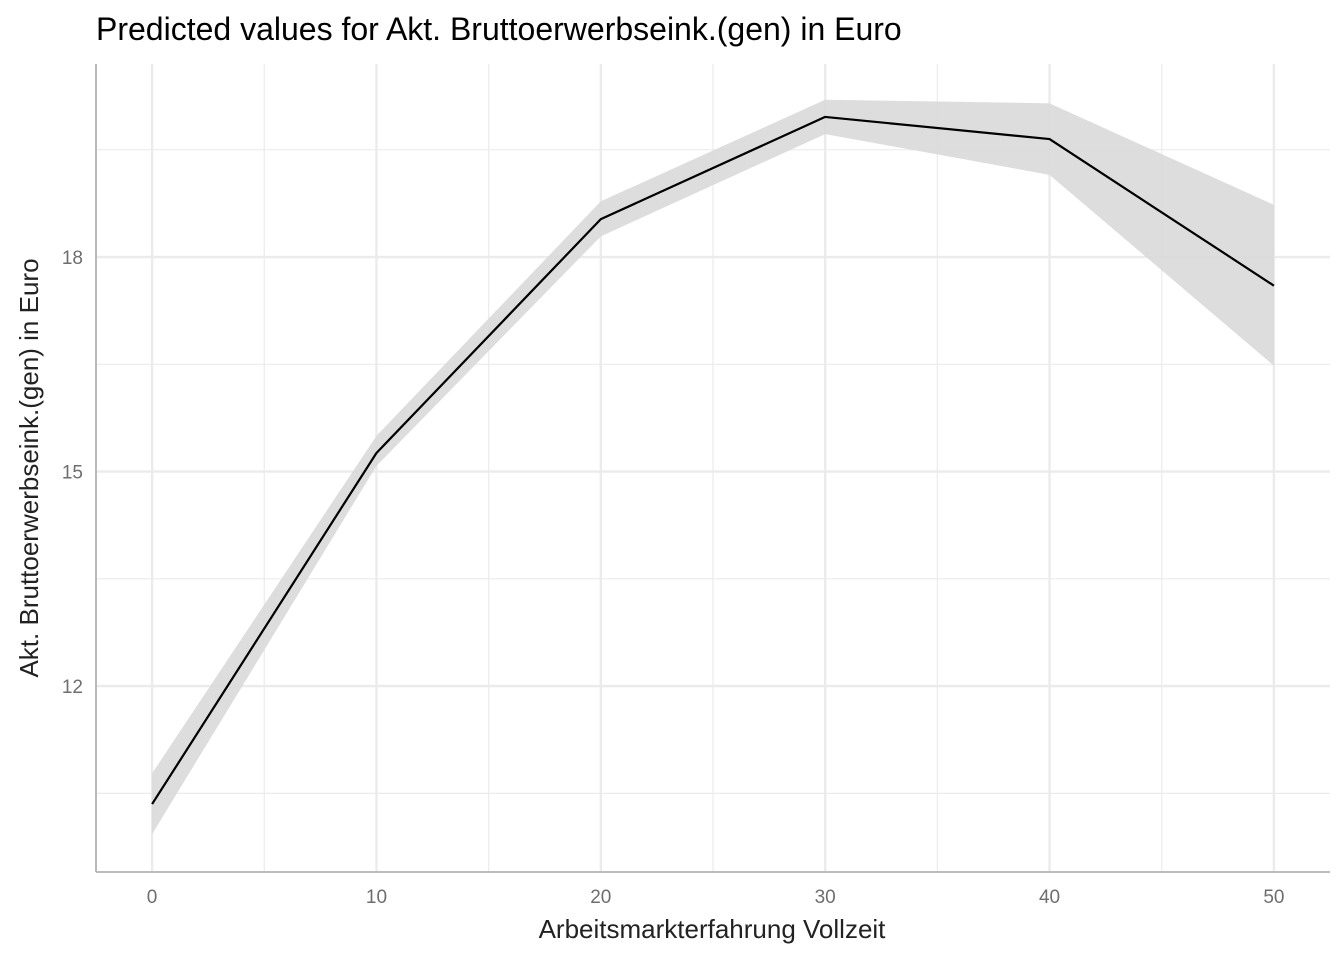 The height and width of the screenshot is (960, 1344). I want to click on x-tick-labels: 0 10 20 30 40 50, so click(716, 897).